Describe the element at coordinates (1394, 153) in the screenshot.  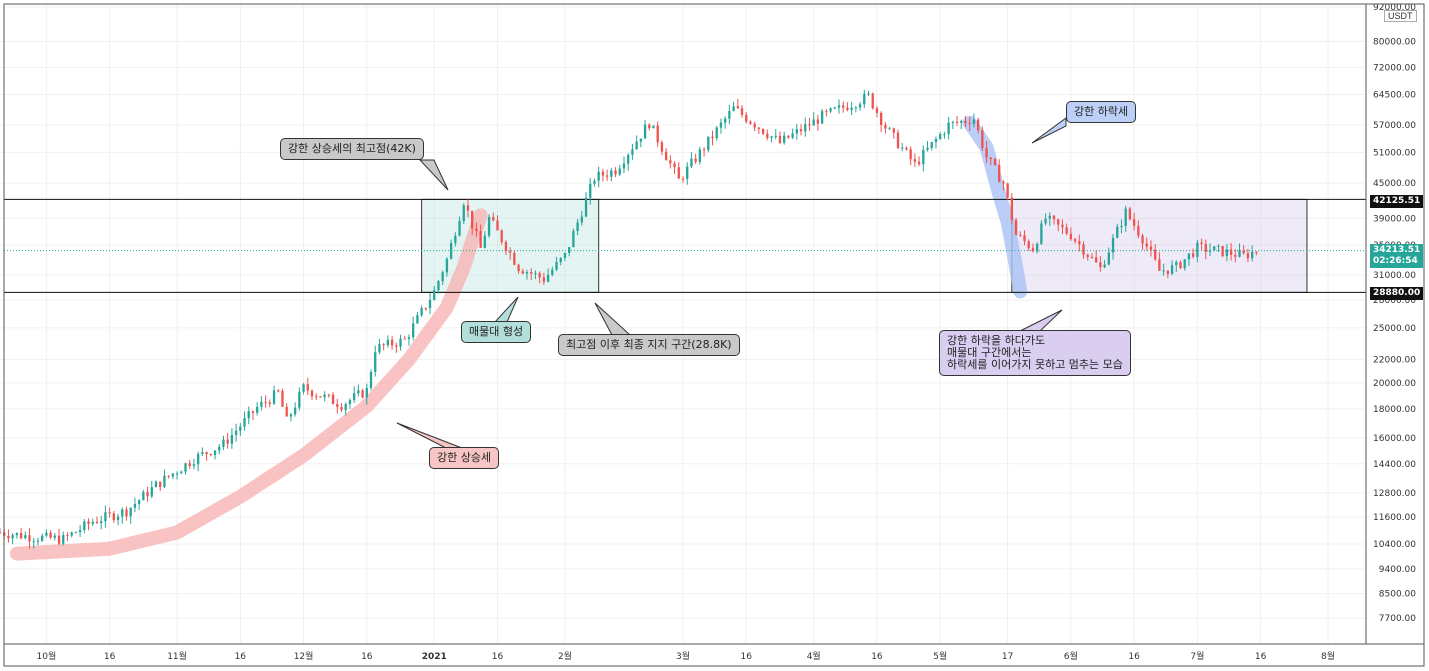
I see `y-tick-label: 51000.00` at that location.